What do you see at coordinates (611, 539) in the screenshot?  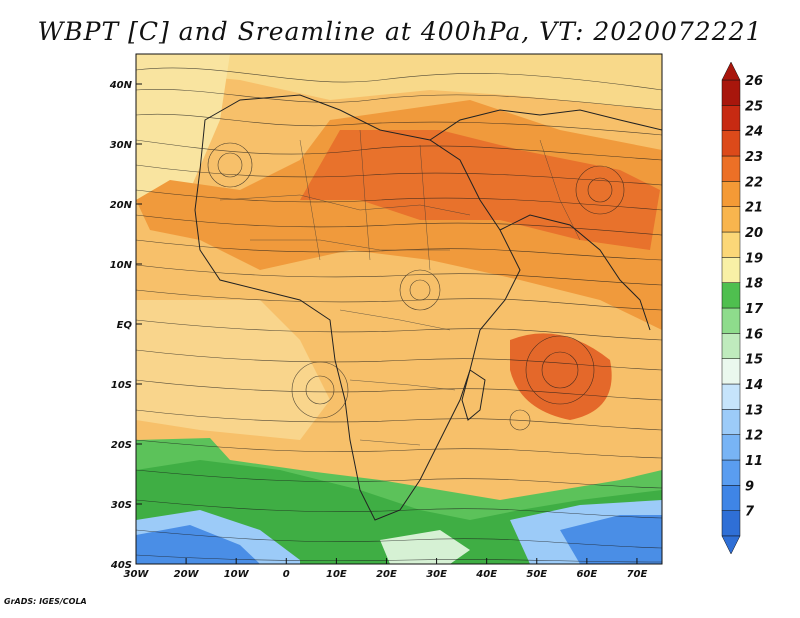 I see `cold-pool-southeast-core` at bounding box center [611, 539].